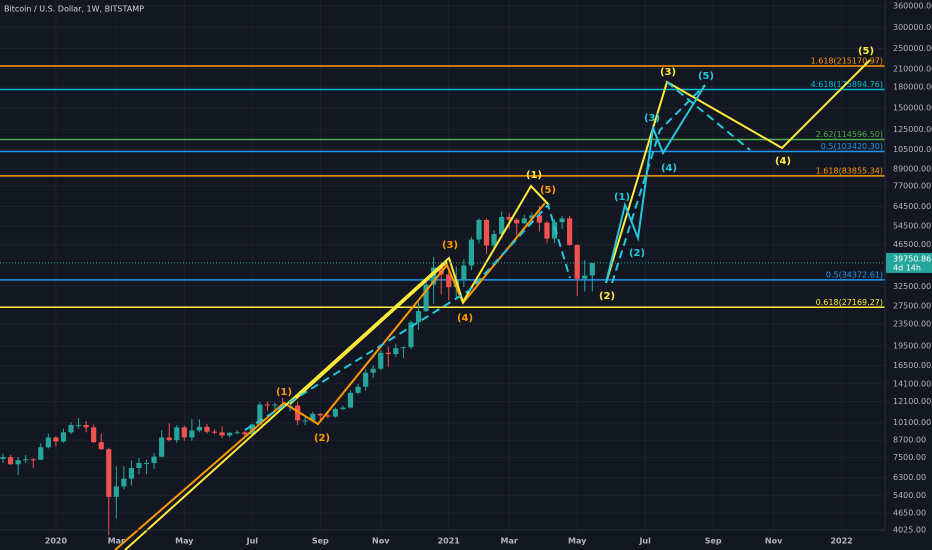 The height and width of the screenshot is (550, 932). Describe the element at coordinates (912, 27) in the screenshot. I see `y-tick-label: 300000.00` at that location.